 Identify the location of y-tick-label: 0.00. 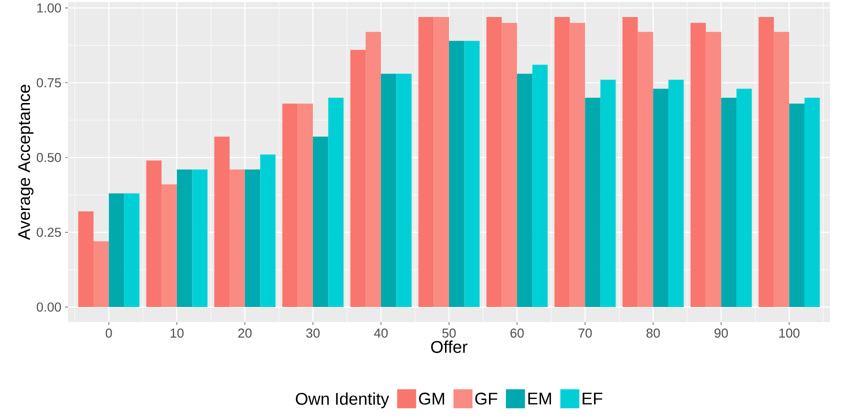
(48, 307).